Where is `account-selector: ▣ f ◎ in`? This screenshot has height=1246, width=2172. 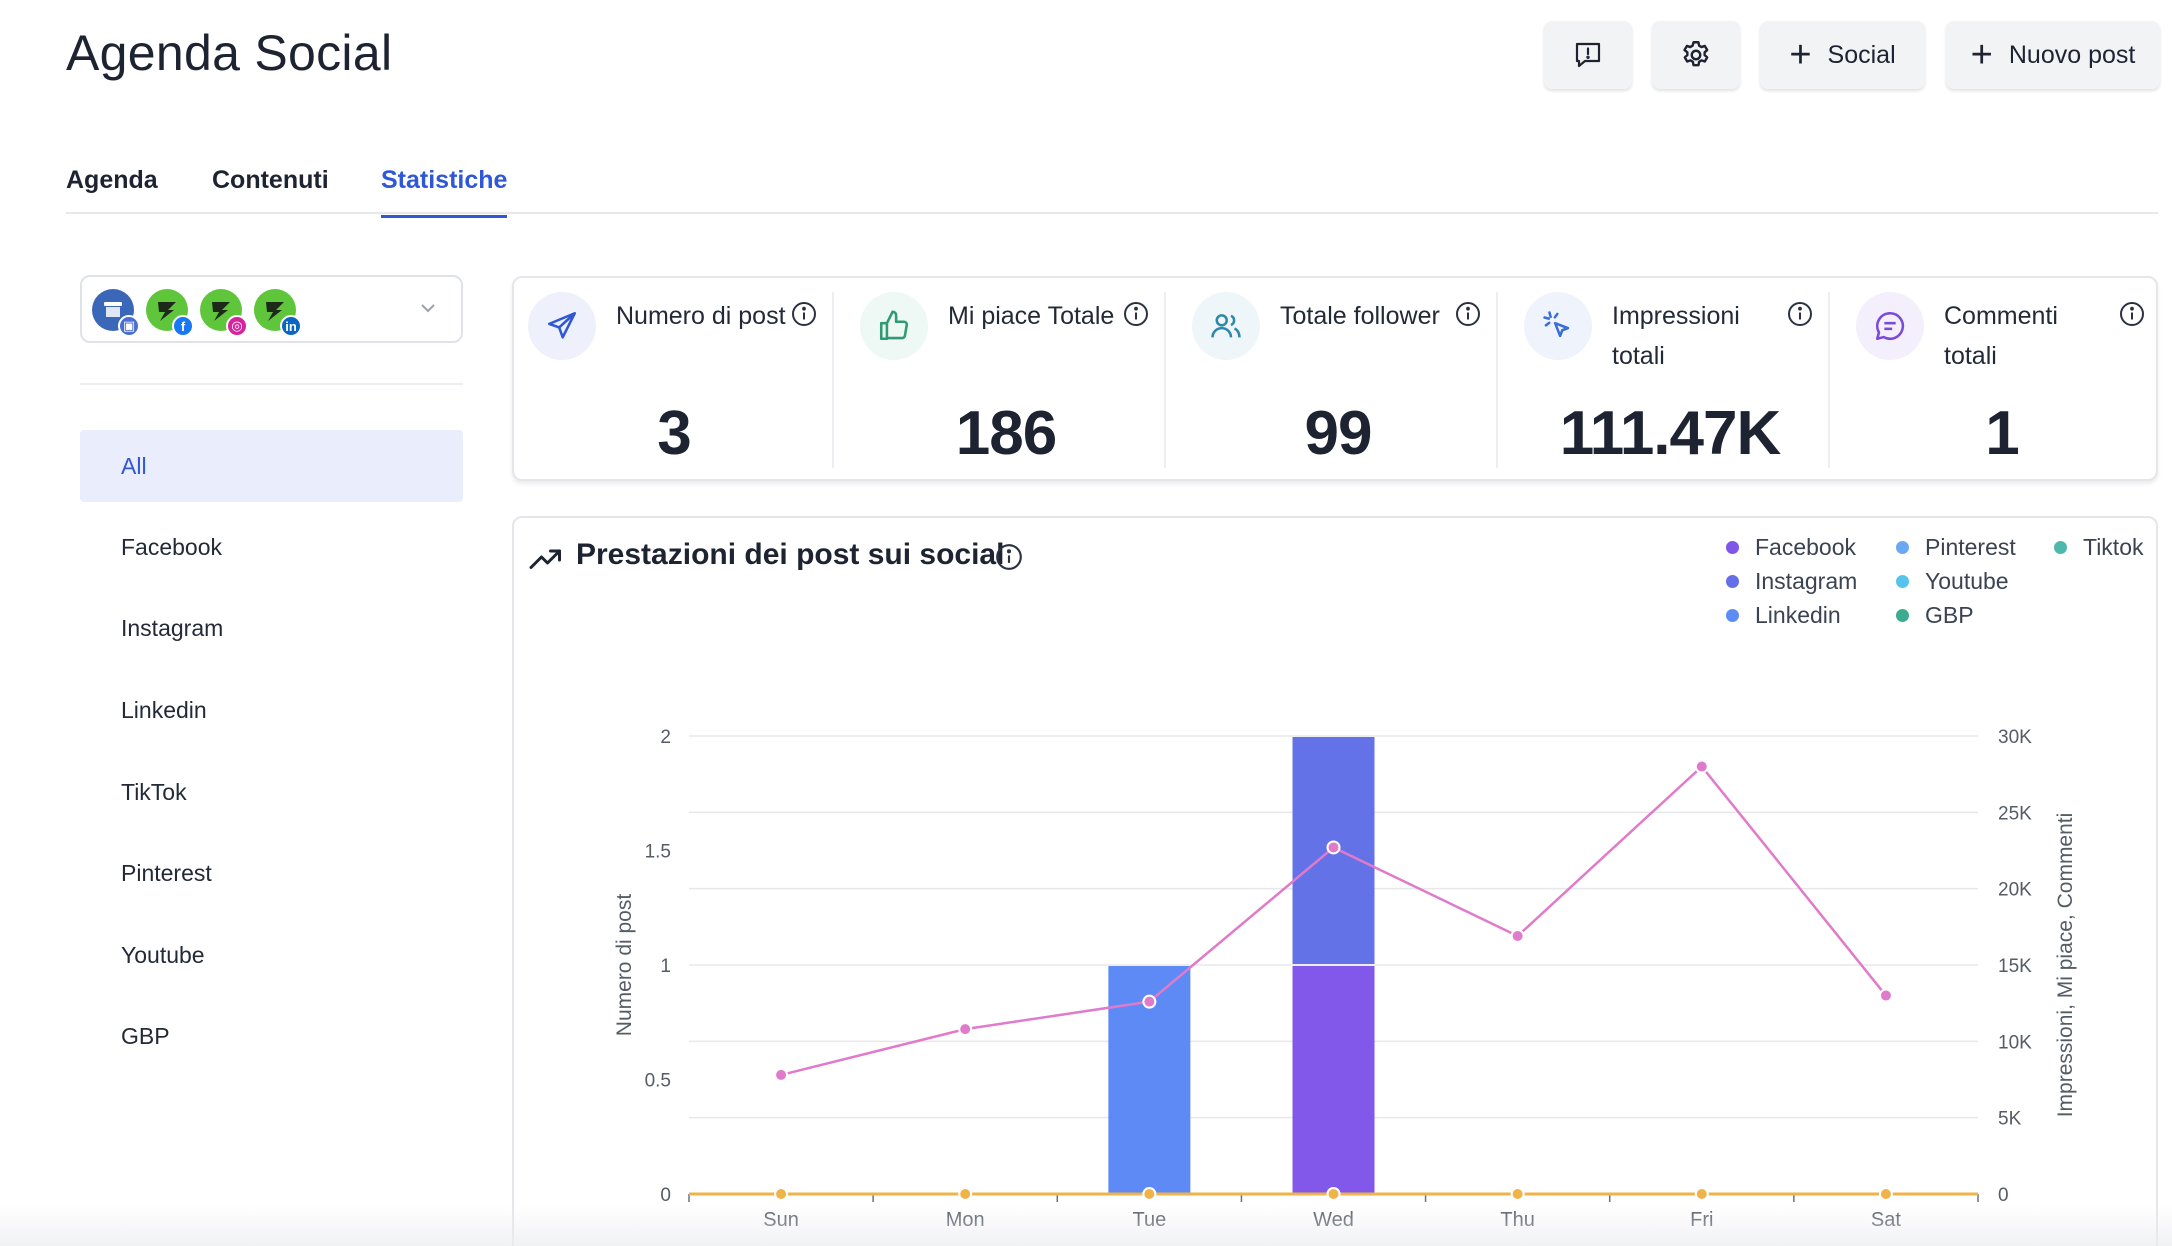
account-selector: ▣ f ◎ in is located at coordinates (271, 309).